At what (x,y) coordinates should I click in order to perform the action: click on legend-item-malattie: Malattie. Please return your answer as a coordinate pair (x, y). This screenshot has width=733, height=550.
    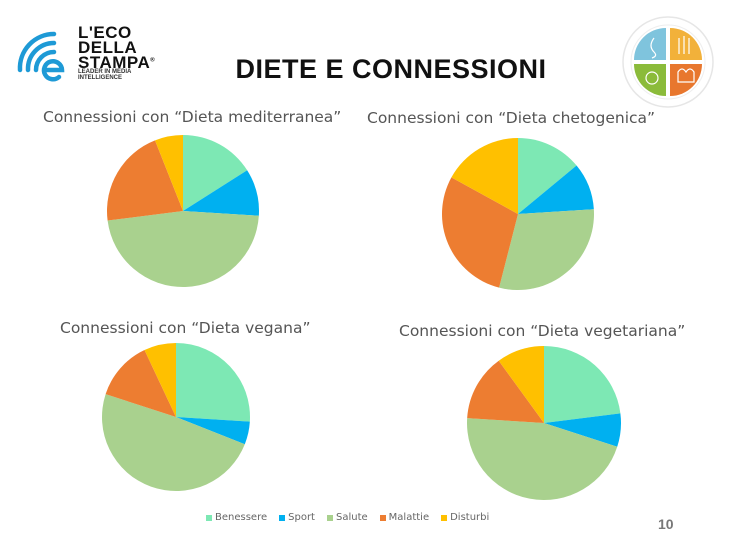
    Looking at the image, I should click on (404, 517).